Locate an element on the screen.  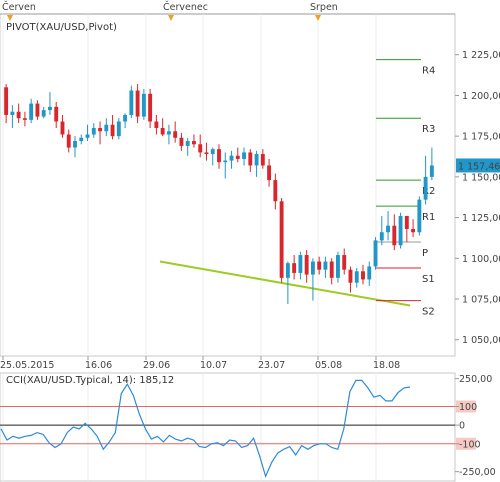
date-axis: 25.05.2015 16.06 29.06 10.07 23.07 05.08 18.08 is located at coordinates (200, 363).